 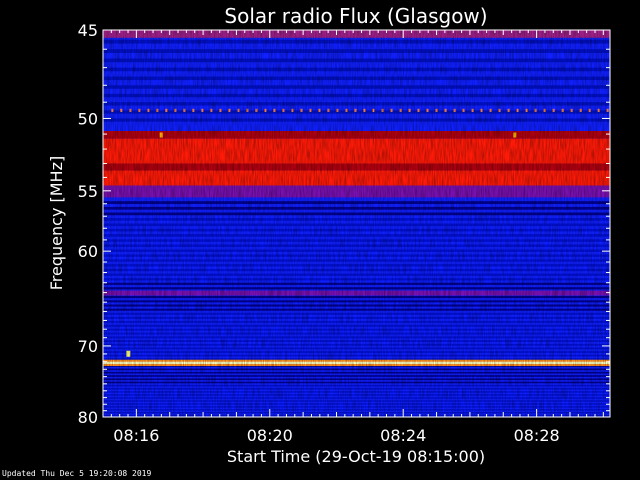 What do you see at coordinates (355, 16) in the screenshot?
I see `chart-title: Solar radio Flux (Glasgow)` at bounding box center [355, 16].